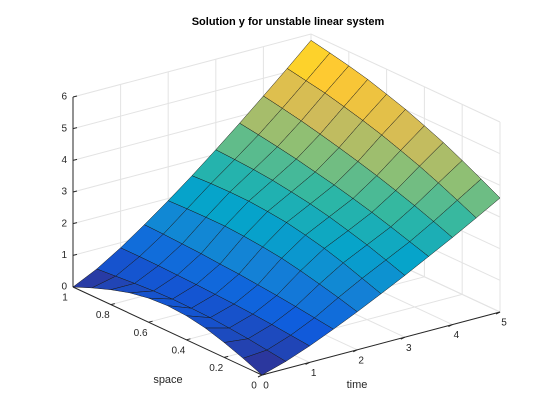 This screenshot has height=420, width=560. What do you see at coordinates (64, 160) in the screenshot?
I see `z-tick-label: 4` at bounding box center [64, 160].